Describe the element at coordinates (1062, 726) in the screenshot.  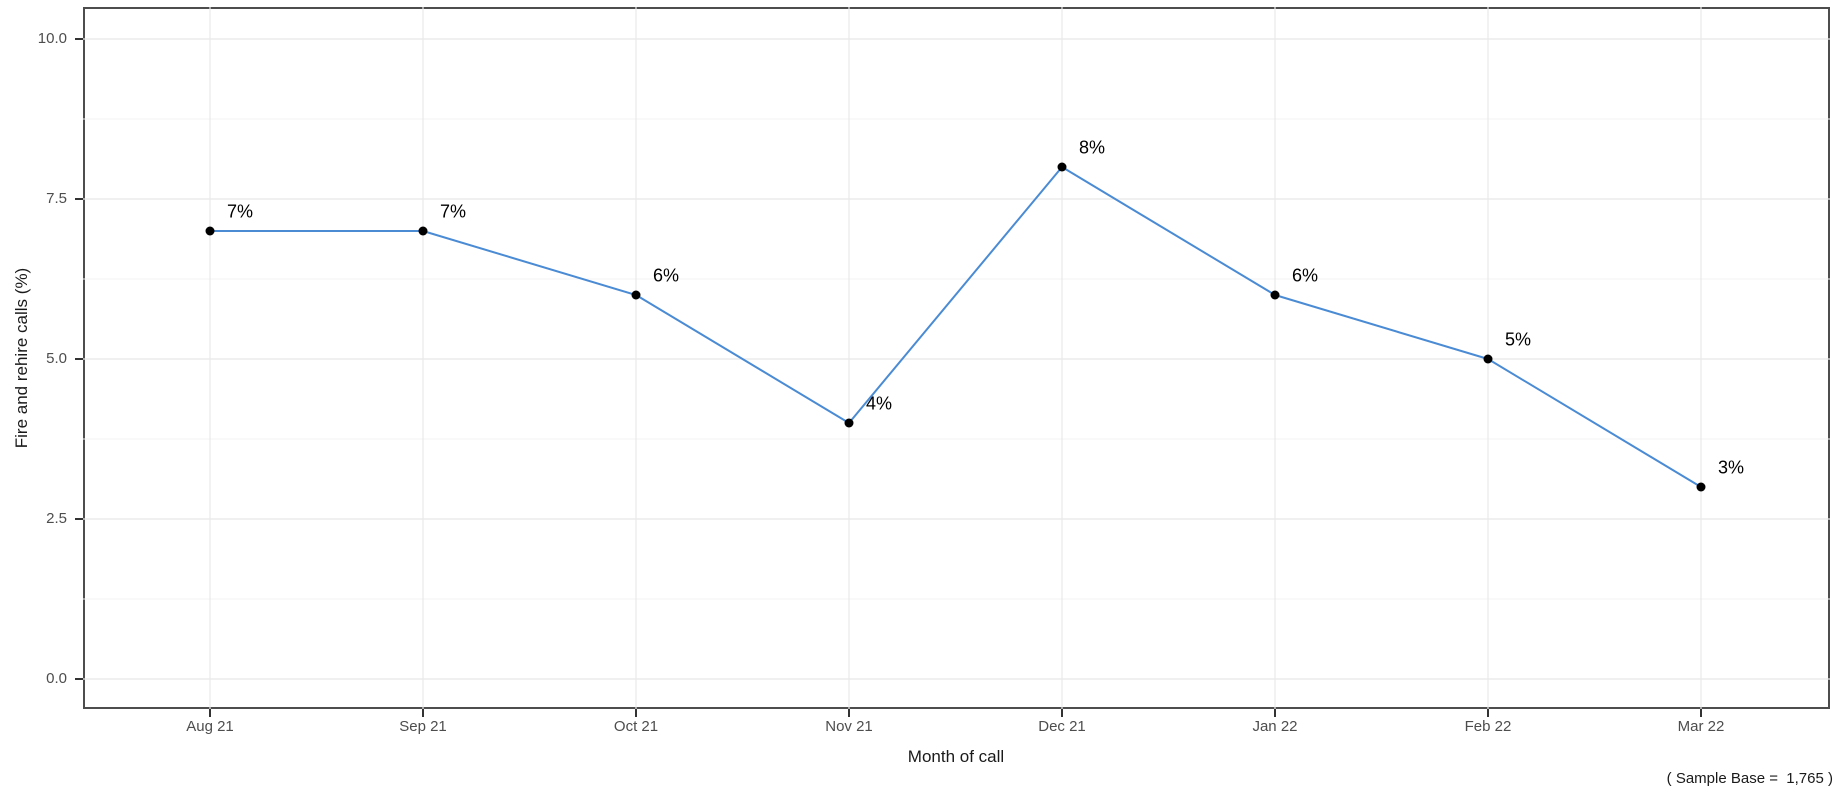
I see `x-tick-label: Dec 21` at that location.